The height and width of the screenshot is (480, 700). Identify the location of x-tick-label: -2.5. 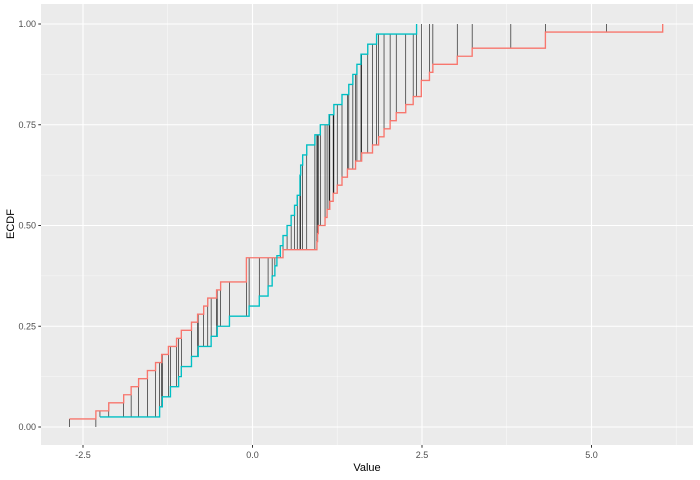
(83, 455).